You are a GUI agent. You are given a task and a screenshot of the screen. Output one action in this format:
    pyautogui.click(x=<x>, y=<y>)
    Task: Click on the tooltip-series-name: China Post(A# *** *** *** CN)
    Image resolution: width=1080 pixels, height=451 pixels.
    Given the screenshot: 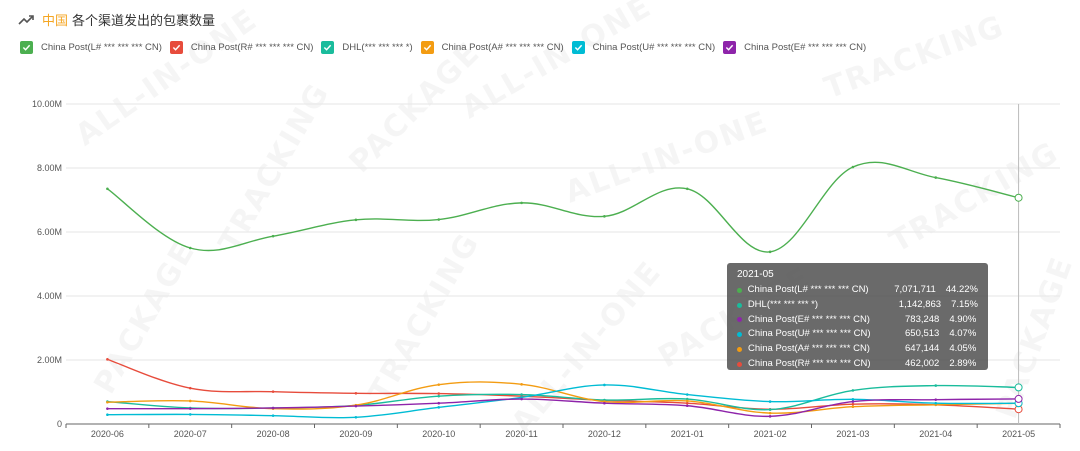 What is the action you would take?
    pyautogui.click(x=809, y=349)
    